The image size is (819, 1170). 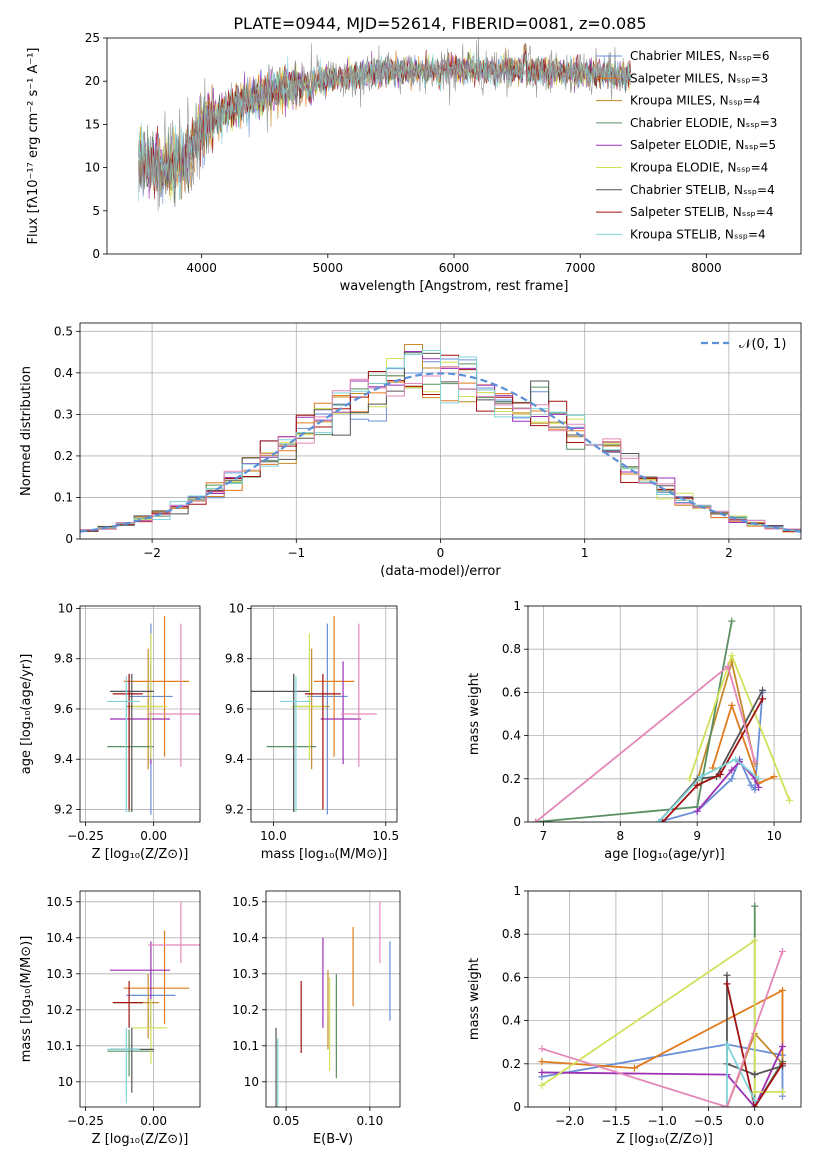 What do you see at coordinates (63, 709) in the screenshot?
I see `y-tick-label: 9.6` at bounding box center [63, 709].